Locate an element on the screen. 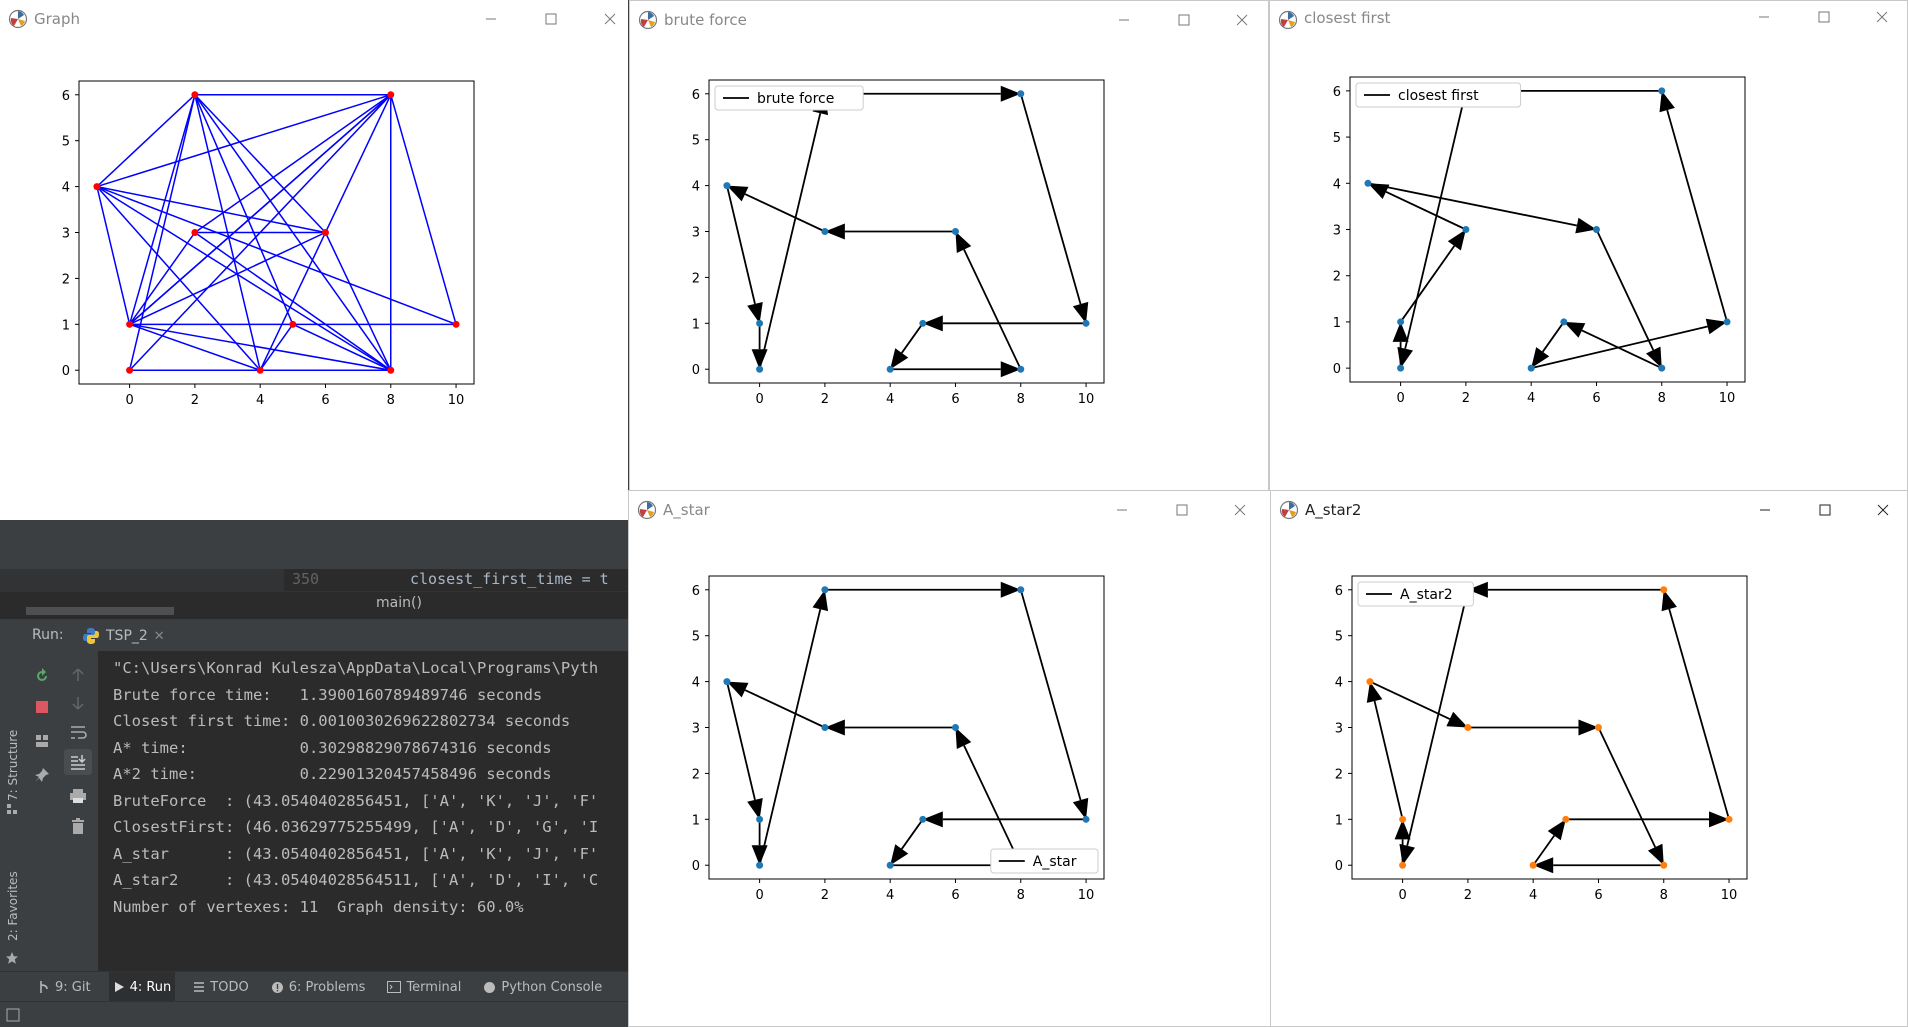  layout-toggle-icon is located at coordinates (13, 1015).